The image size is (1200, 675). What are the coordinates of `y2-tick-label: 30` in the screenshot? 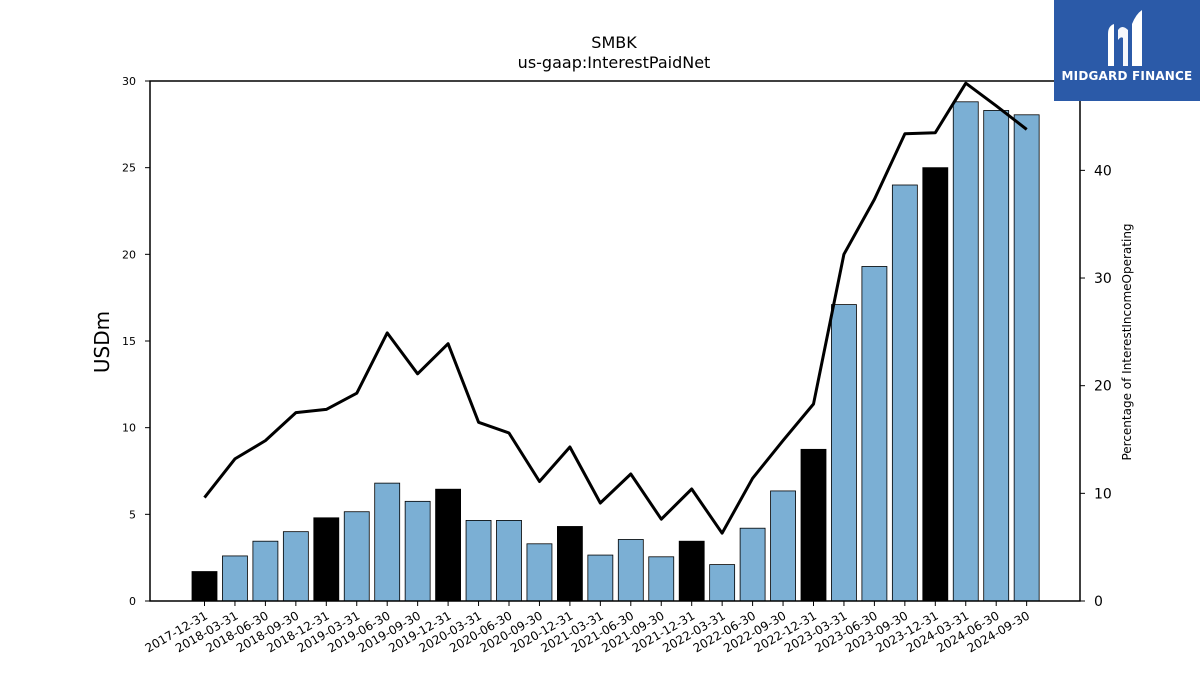 It's located at (1103, 279).